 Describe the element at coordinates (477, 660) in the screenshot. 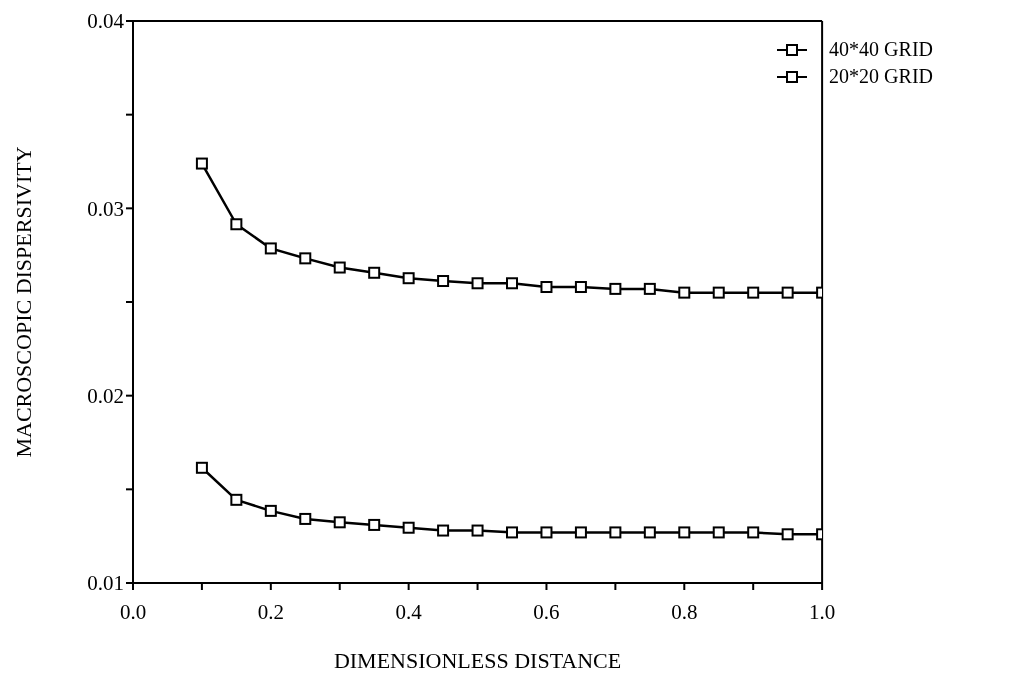

I see `x-axis-title: DIMENSIONLESS DISTANCE` at that location.